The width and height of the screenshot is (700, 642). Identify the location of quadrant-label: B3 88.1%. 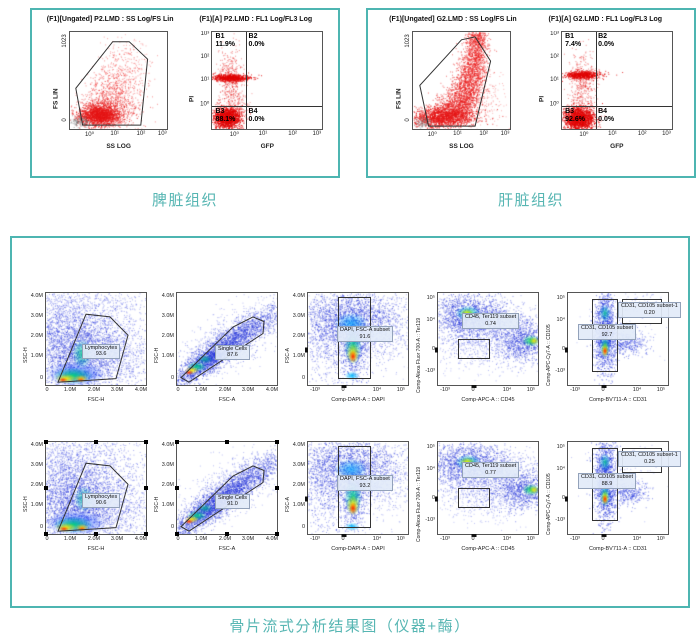
(225, 115).